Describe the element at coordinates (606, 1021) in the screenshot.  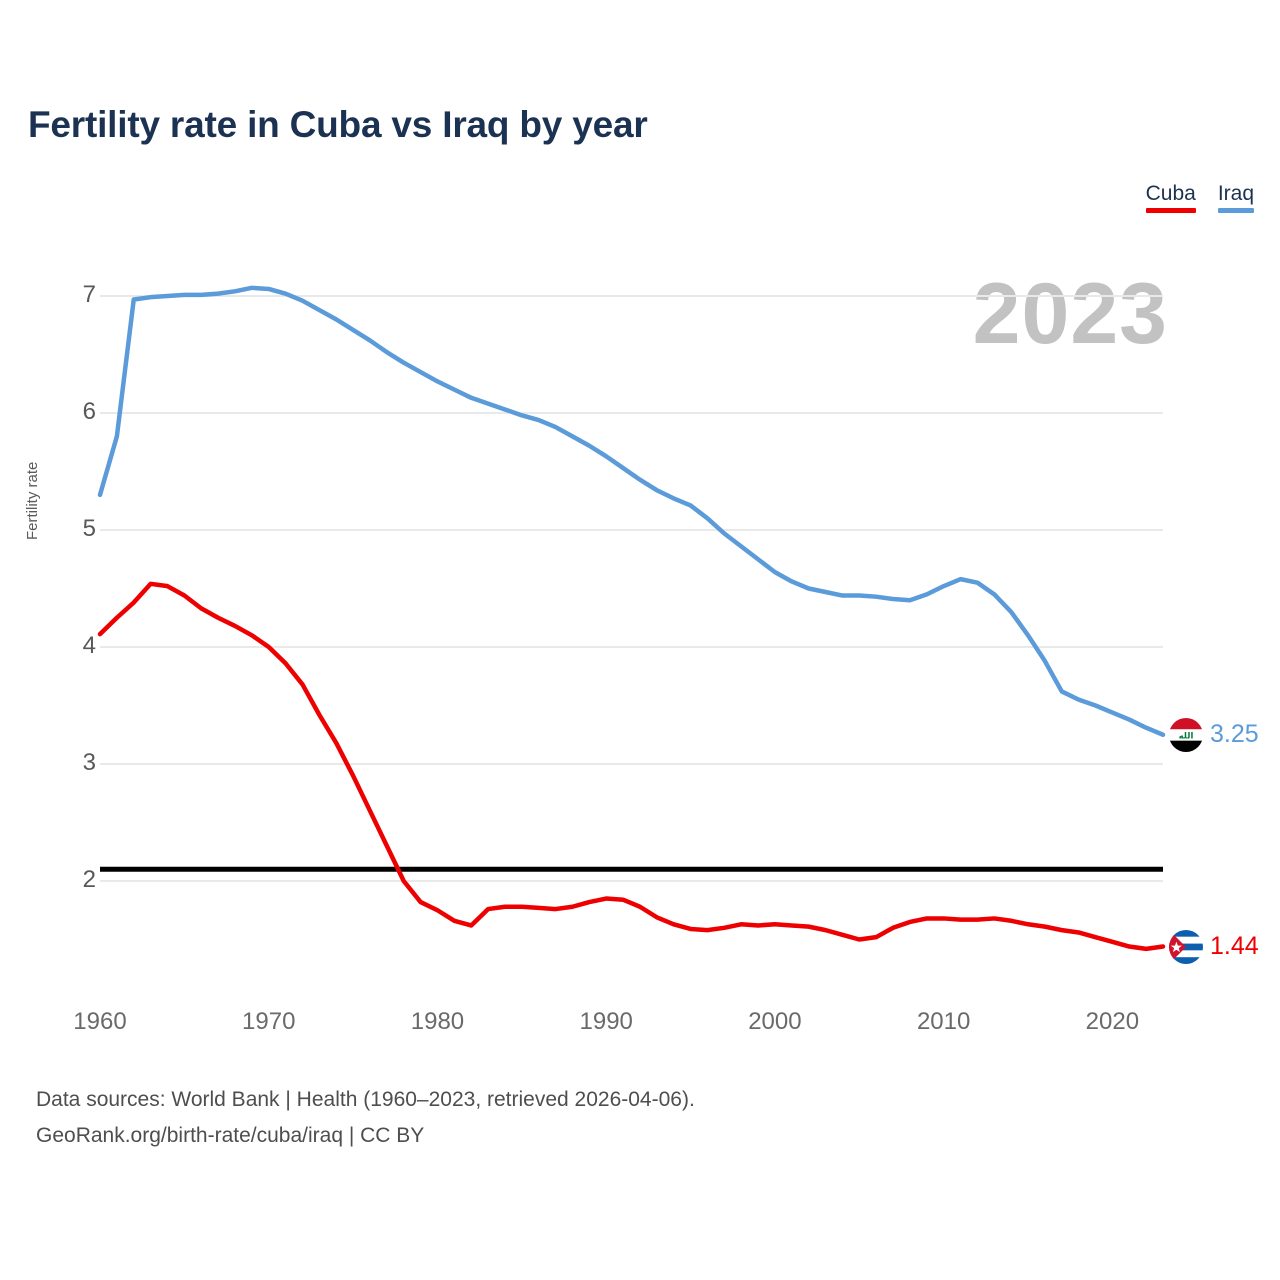
I see `x-tick-label: 1990` at that location.